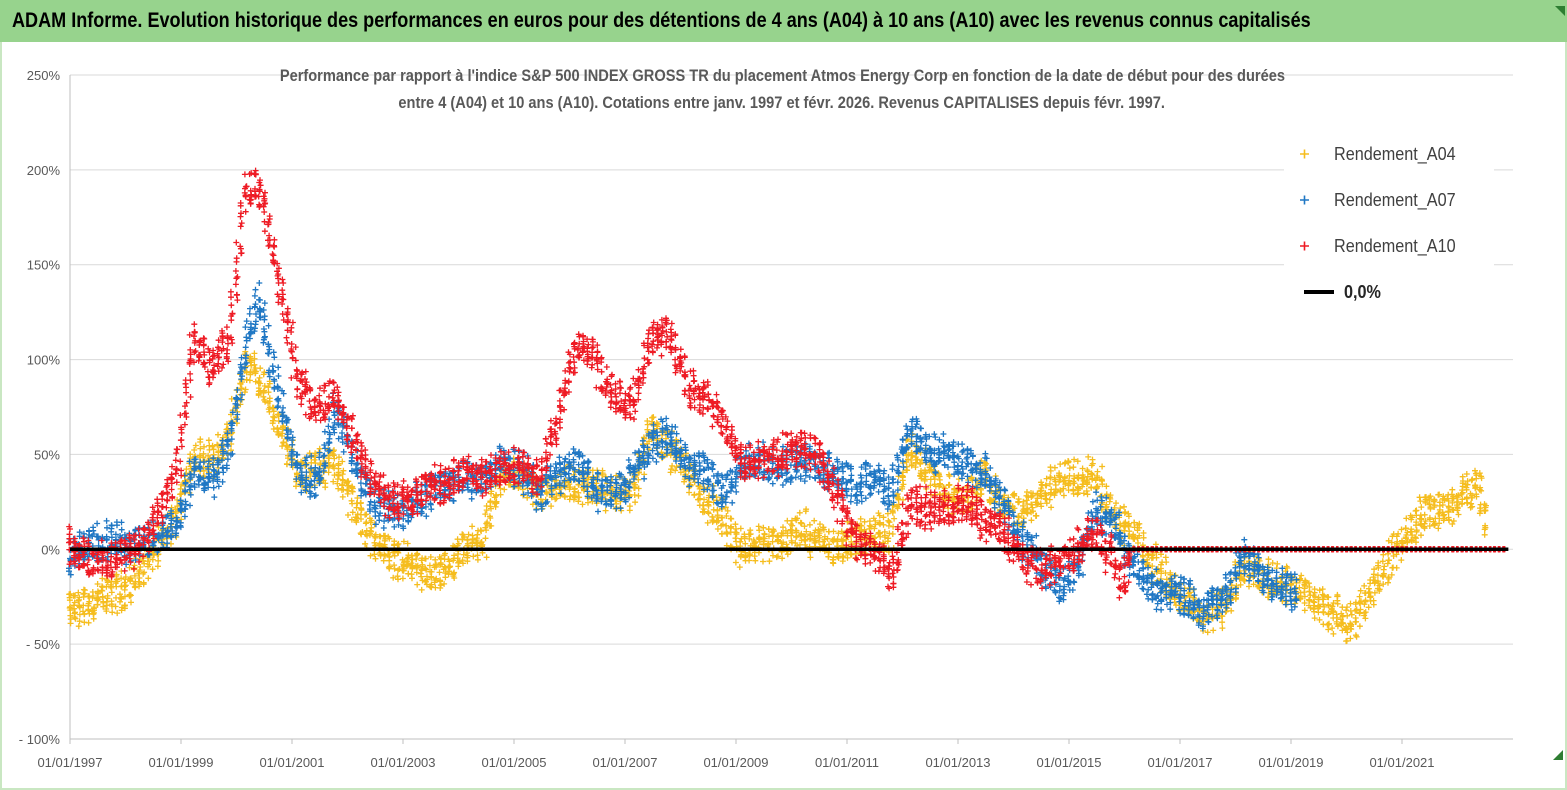 The image size is (1567, 790). Describe the element at coordinates (47, 454) in the screenshot. I see `y-tick-label: 50%` at that location.